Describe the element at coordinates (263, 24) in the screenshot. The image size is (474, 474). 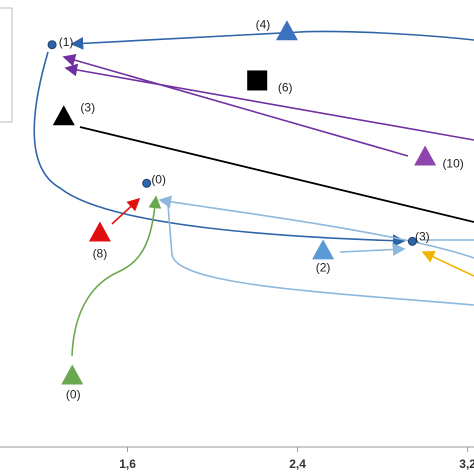
I see `point-label: (4)` at that location.